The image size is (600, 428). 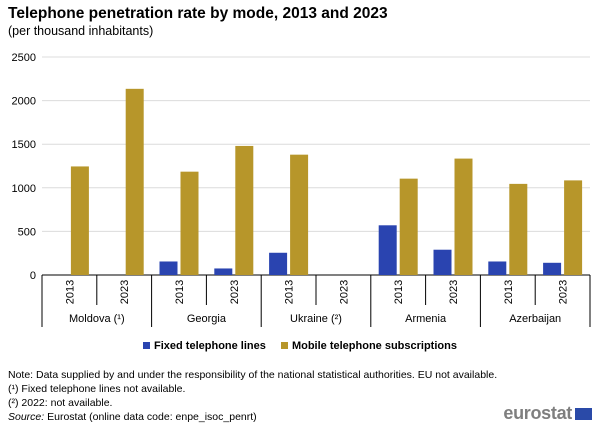 What do you see at coordinates (97, 389) in the screenshot?
I see `note-moldova: (¹) Fixed telephone lines not available.` at bounding box center [97, 389].